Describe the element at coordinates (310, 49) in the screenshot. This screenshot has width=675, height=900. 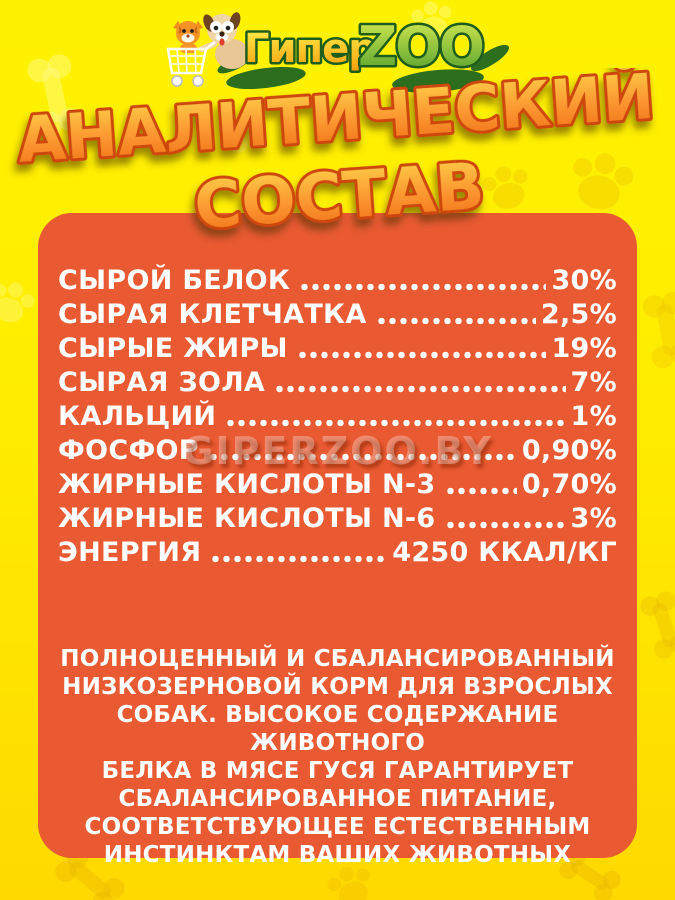
I see `brand-name-part1: Гипер` at that location.